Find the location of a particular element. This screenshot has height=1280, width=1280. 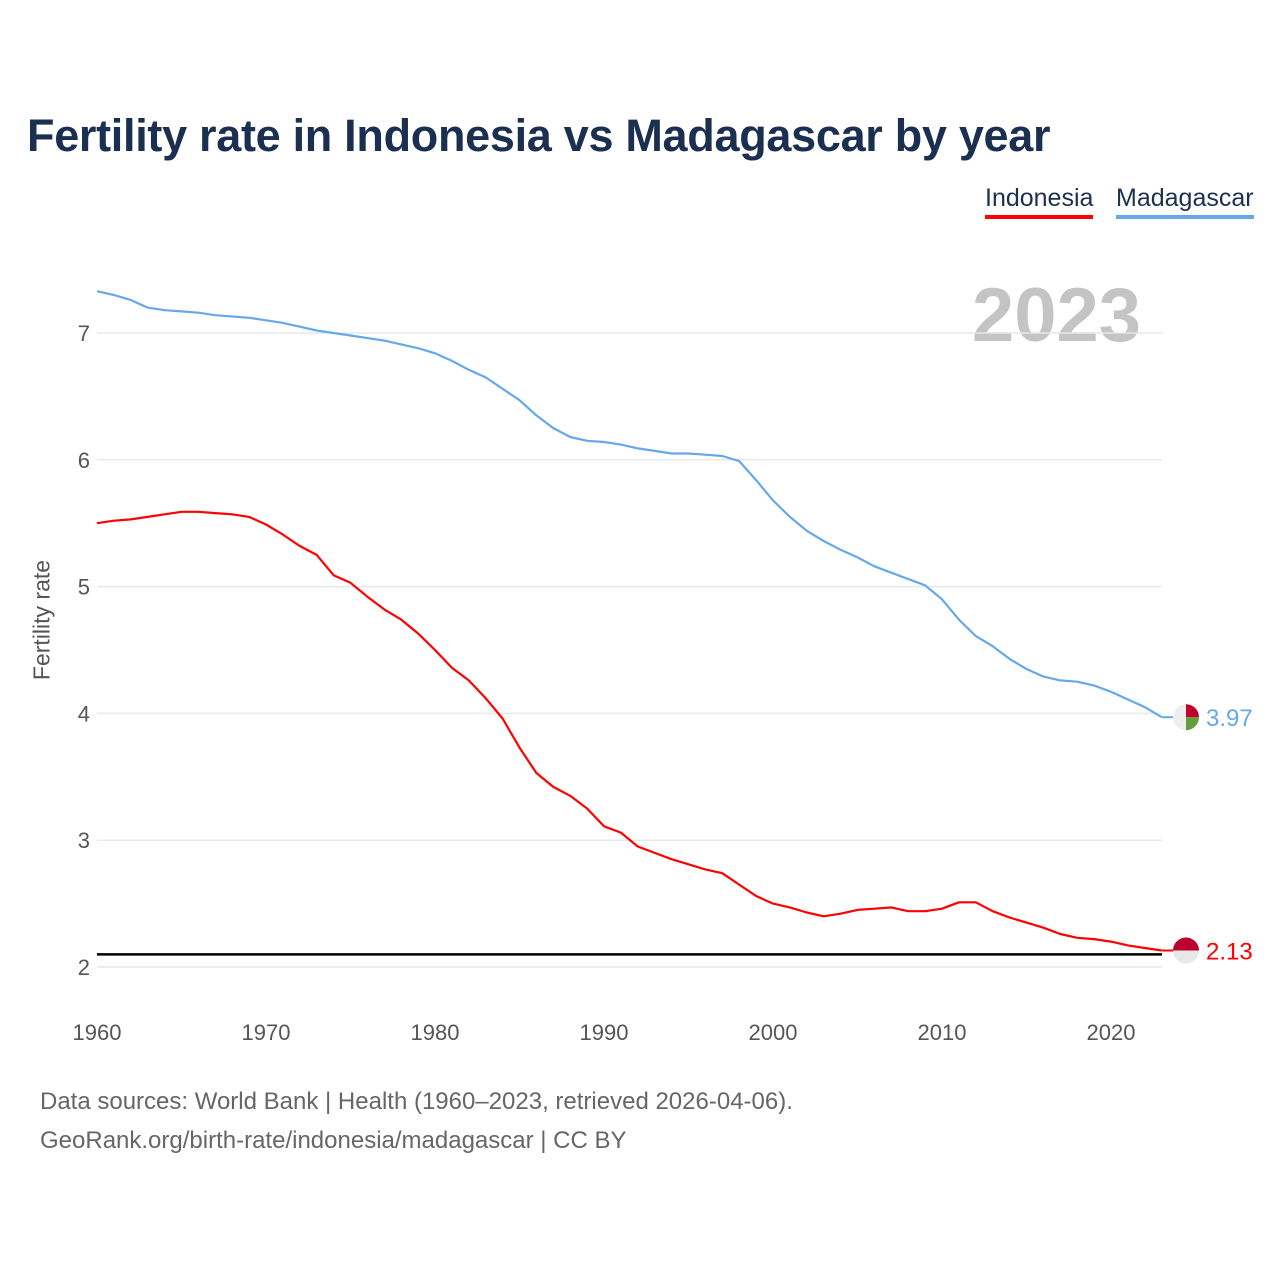

flag-icon-indonesia: 2.13 is located at coordinates (1207, 951).